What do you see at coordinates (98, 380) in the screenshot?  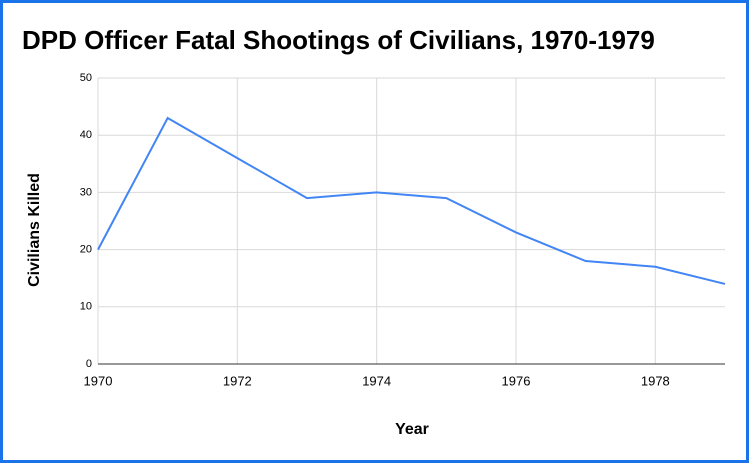 I see `x-tick-label: 1970` at bounding box center [98, 380].